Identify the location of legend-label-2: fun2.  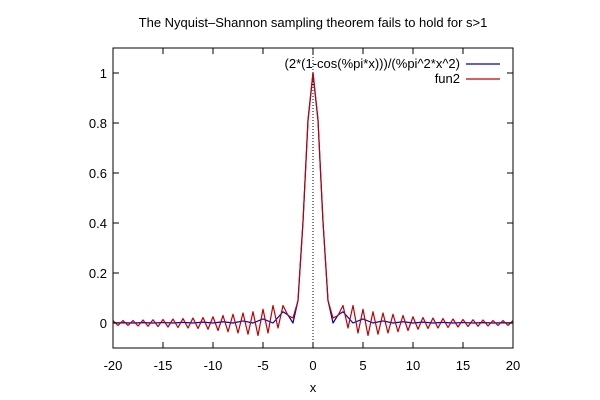
(447, 78).